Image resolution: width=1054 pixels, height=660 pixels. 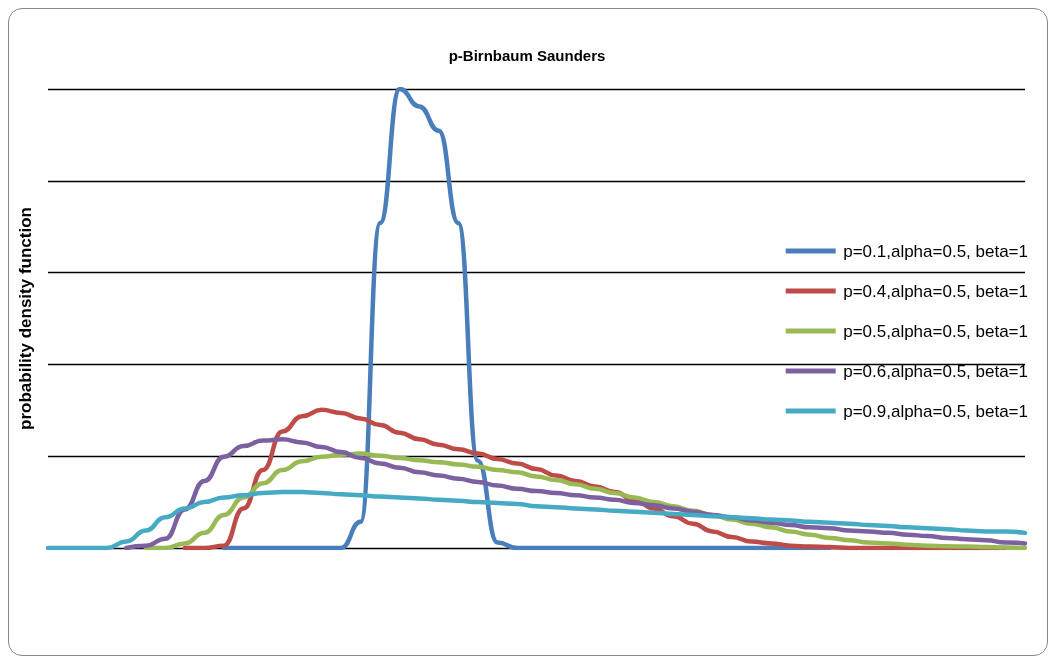 What do you see at coordinates (935, 251) in the screenshot?
I see `legend-label: p=0.1,alpha=0.5, beta=1` at bounding box center [935, 251].